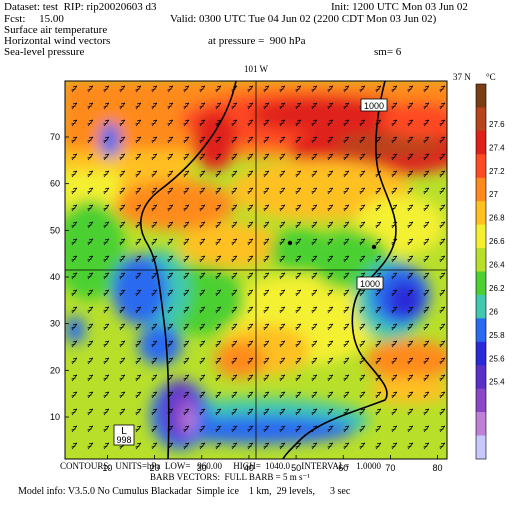 This screenshot has width=512, height=512. I want to click on colorbar-label: 26.4, so click(497, 265).